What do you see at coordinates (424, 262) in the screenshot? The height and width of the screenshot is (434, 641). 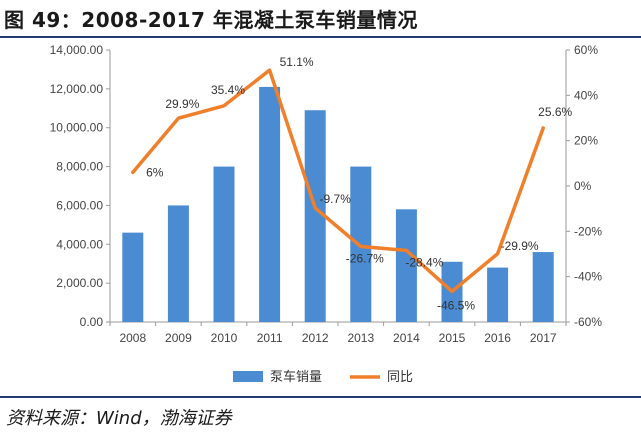 I see `line-data-label: -28.4%` at bounding box center [424, 262].